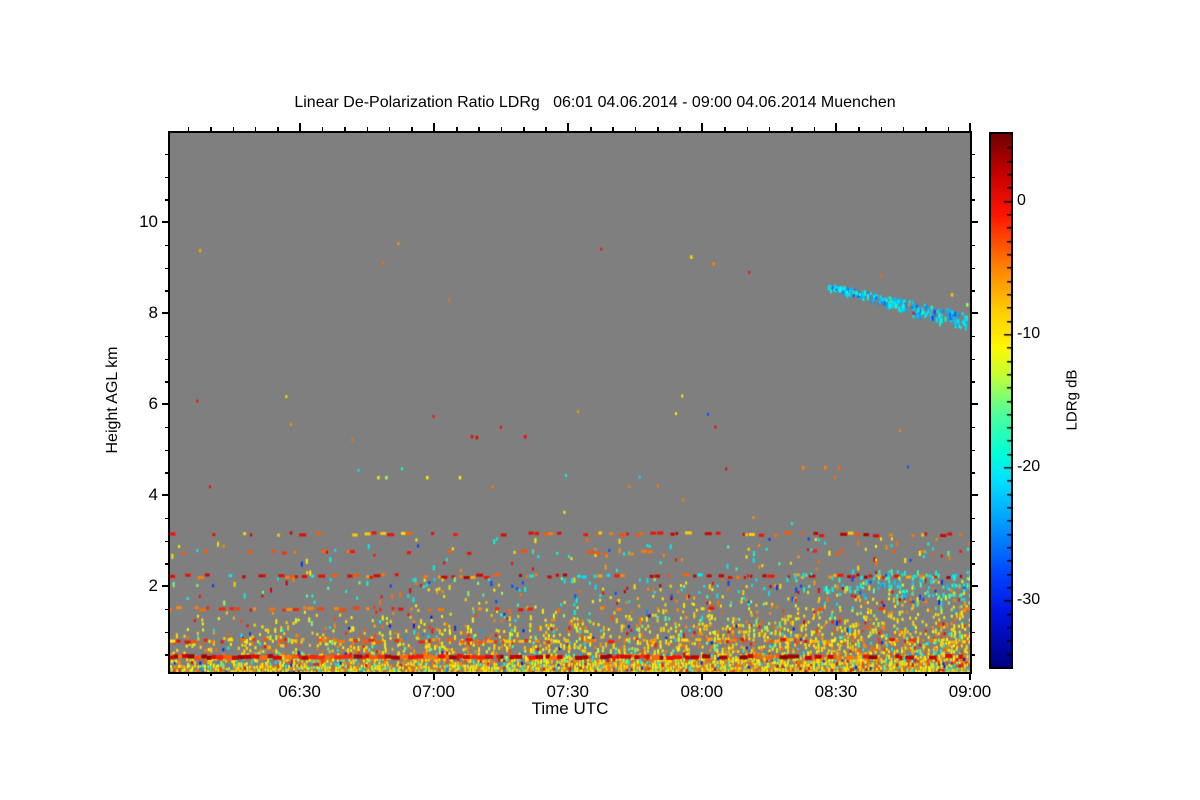 This screenshot has height=800, width=1200. Describe the element at coordinates (702, 691) in the screenshot. I see `x-tick-label: 08:00` at that location.